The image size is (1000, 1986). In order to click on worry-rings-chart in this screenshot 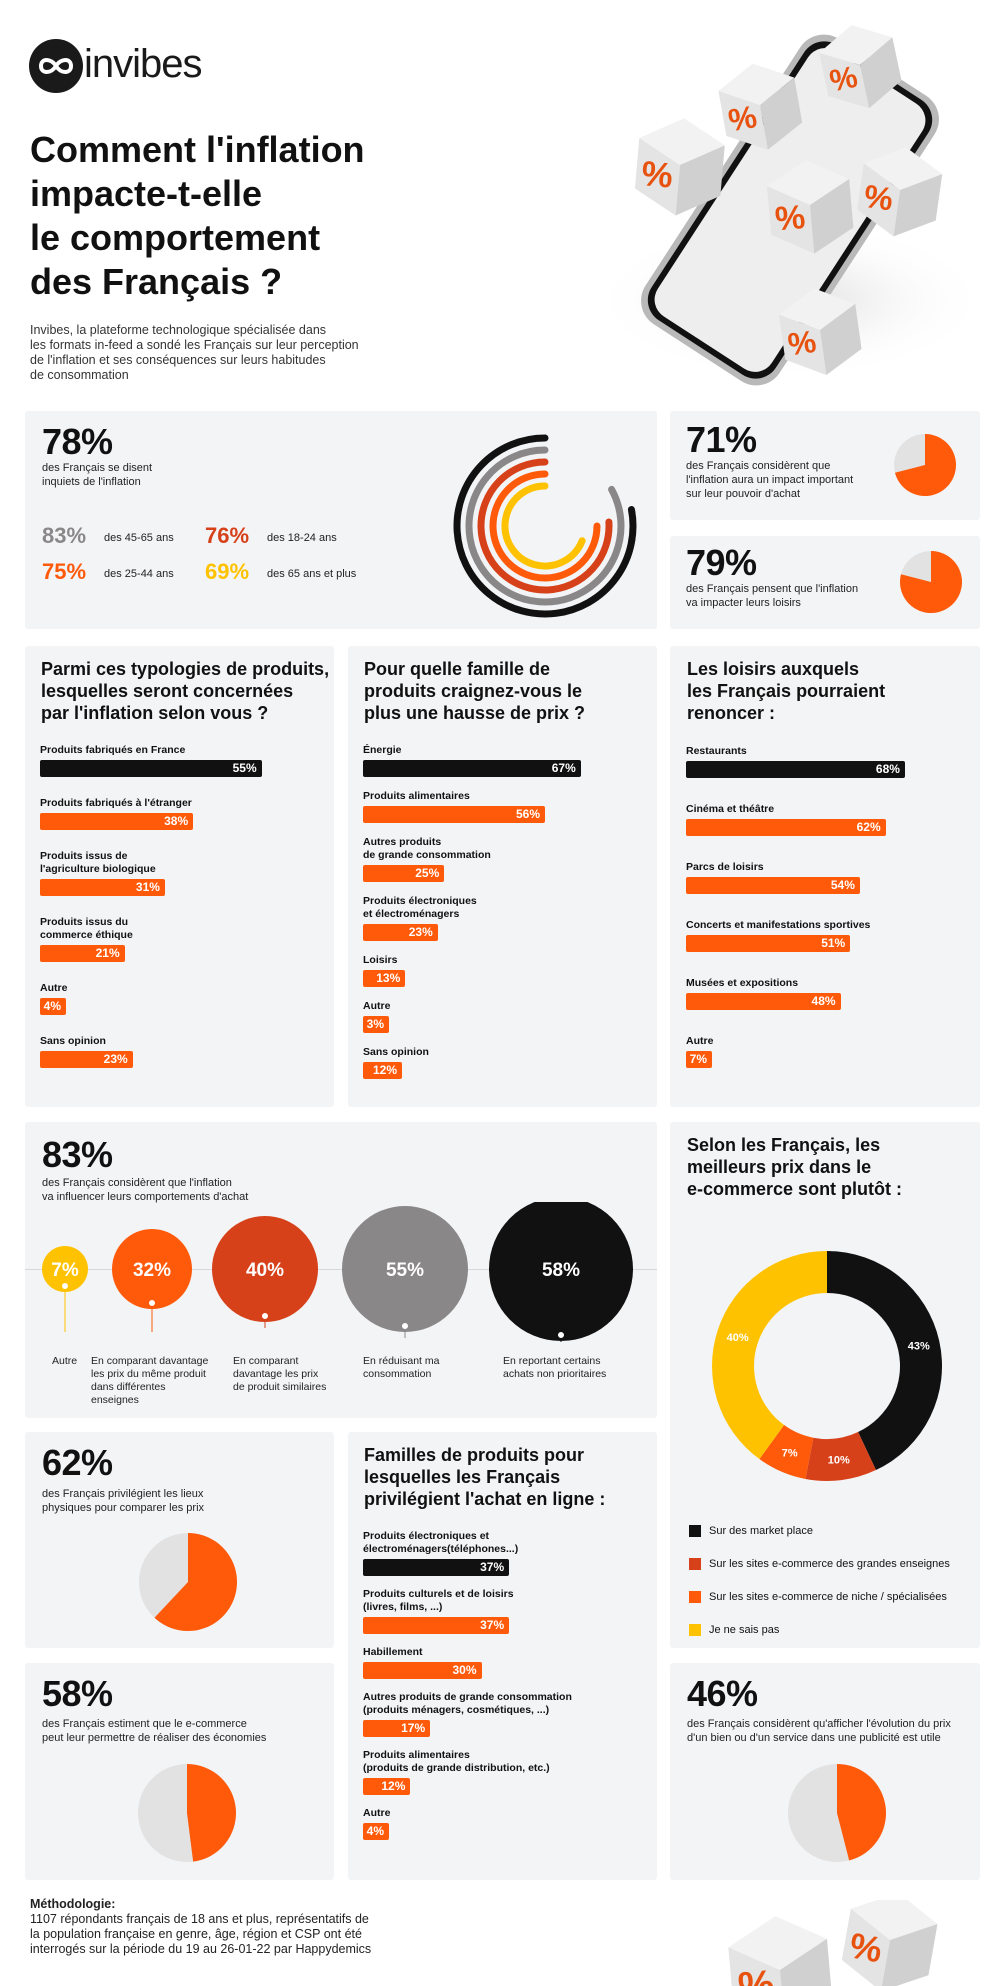, I will do `click(545, 526)`.